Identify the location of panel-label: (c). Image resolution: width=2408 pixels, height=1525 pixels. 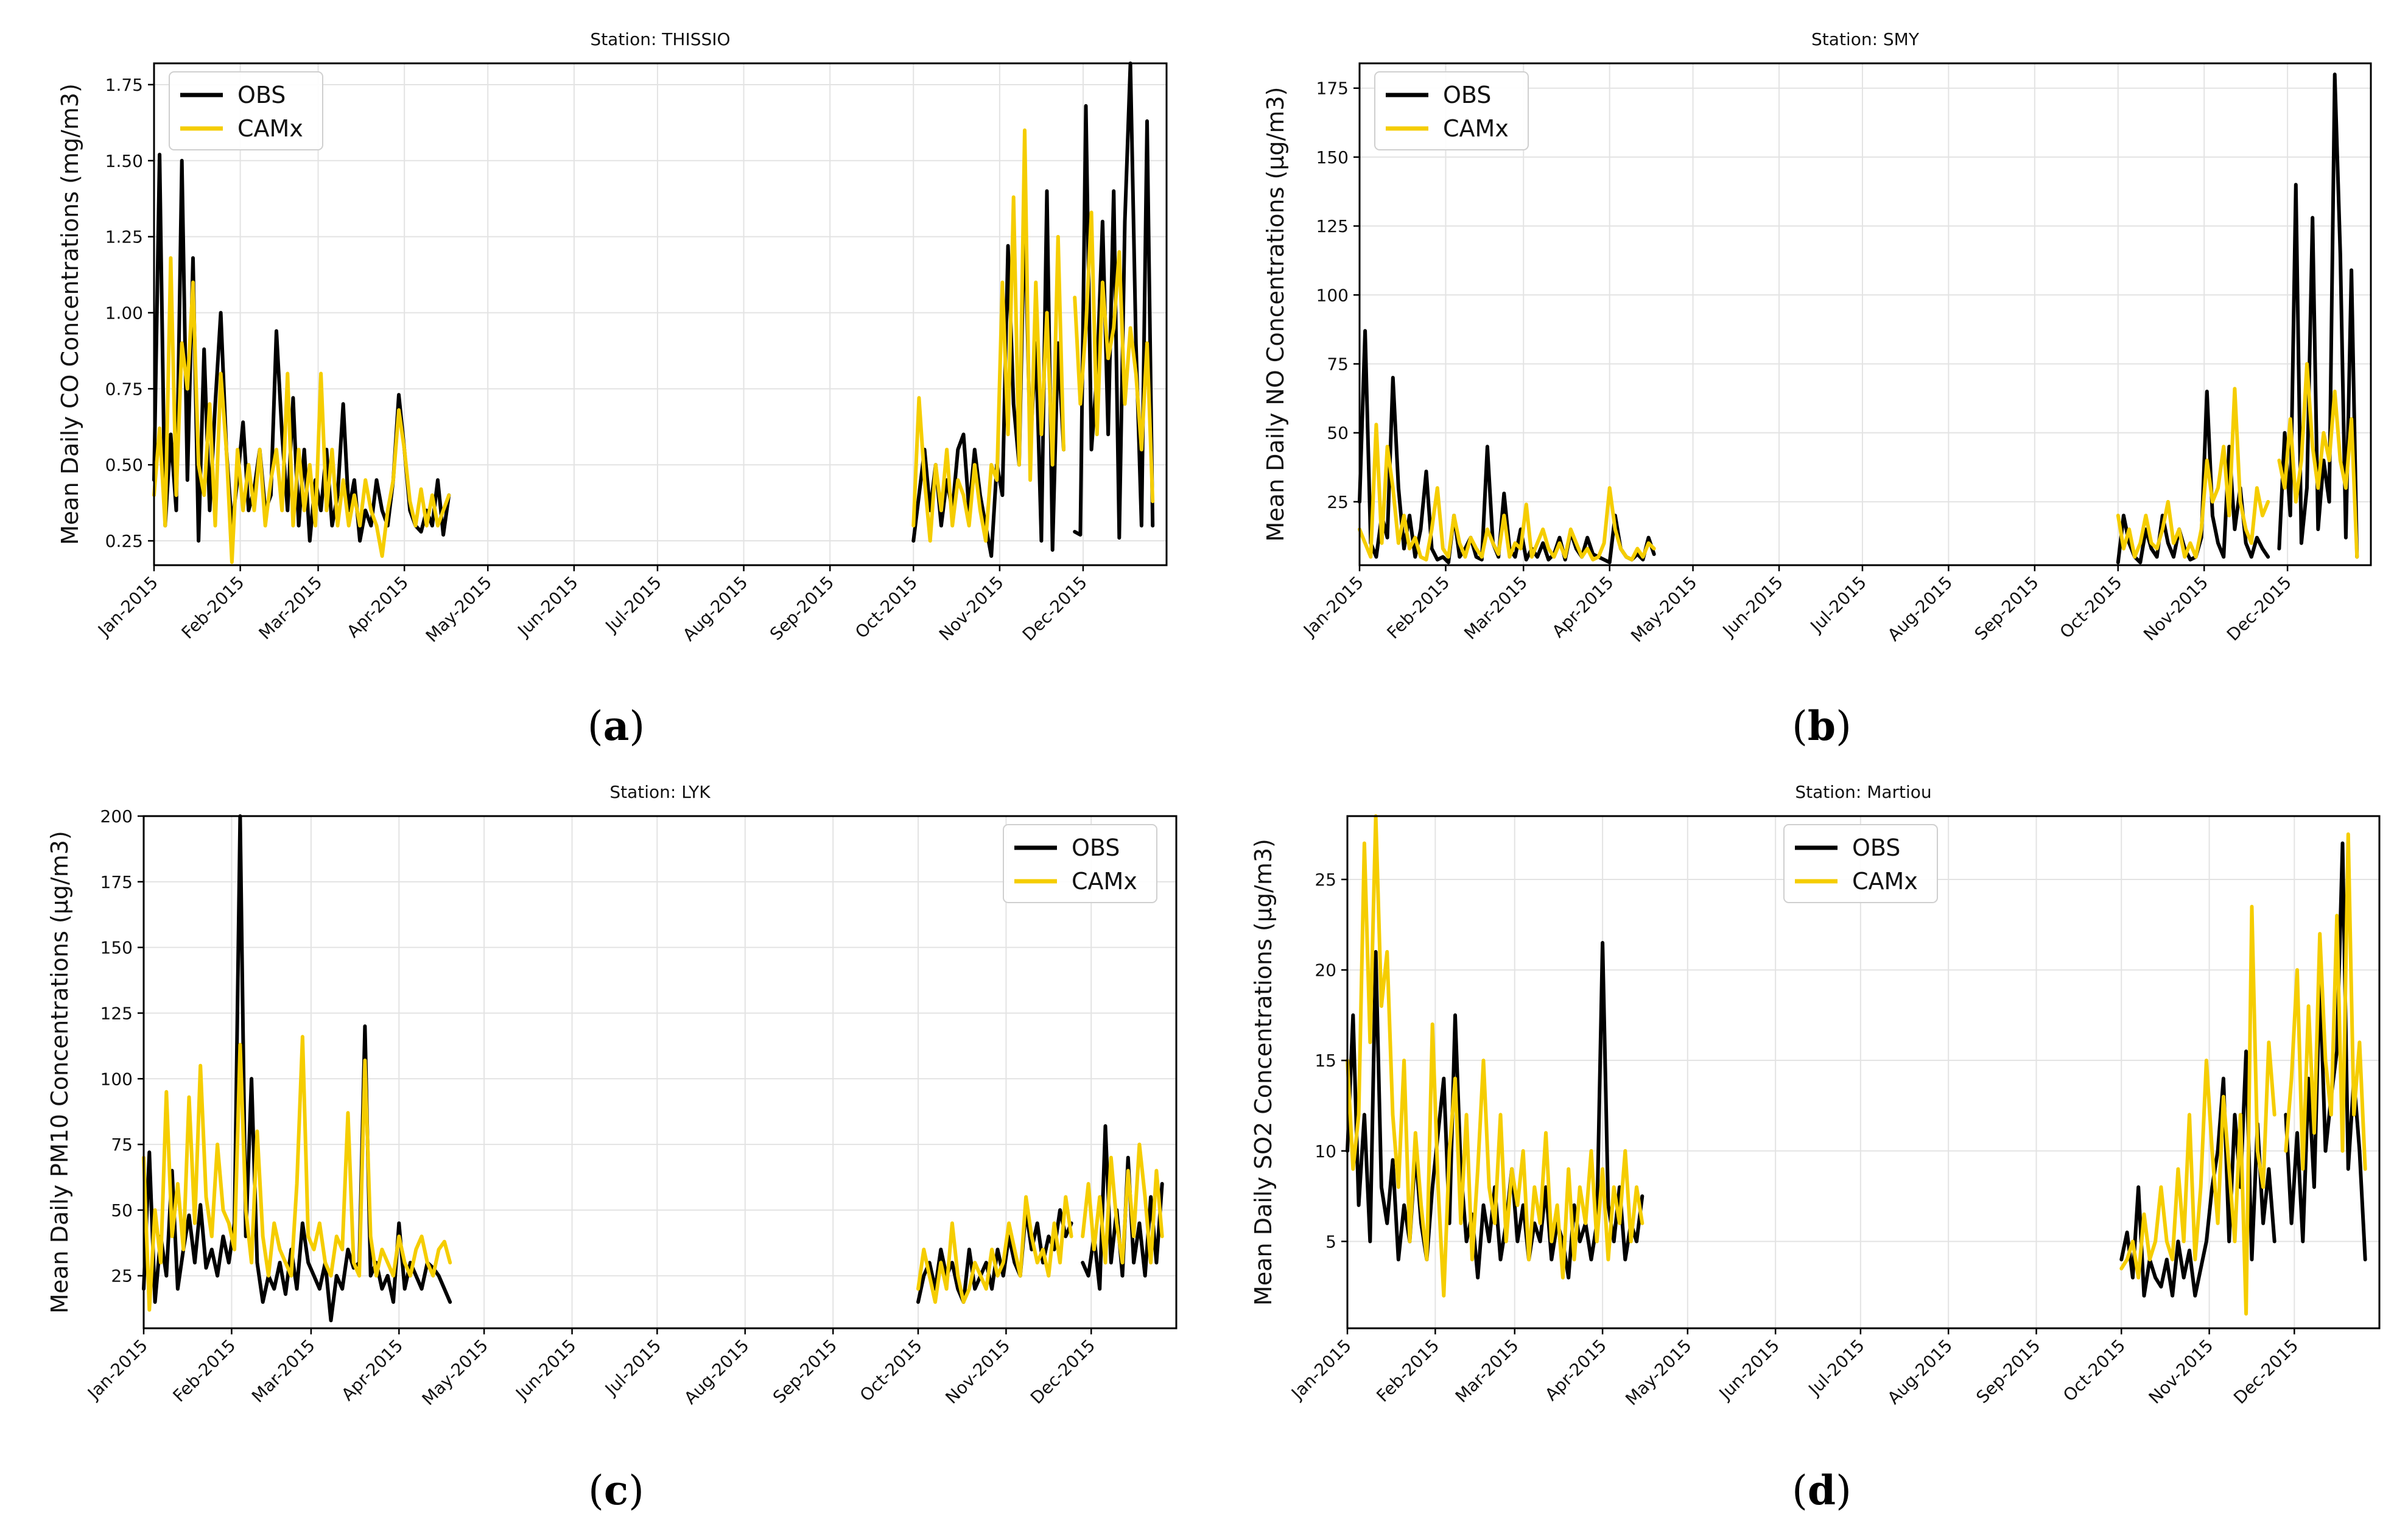
(616, 1490).